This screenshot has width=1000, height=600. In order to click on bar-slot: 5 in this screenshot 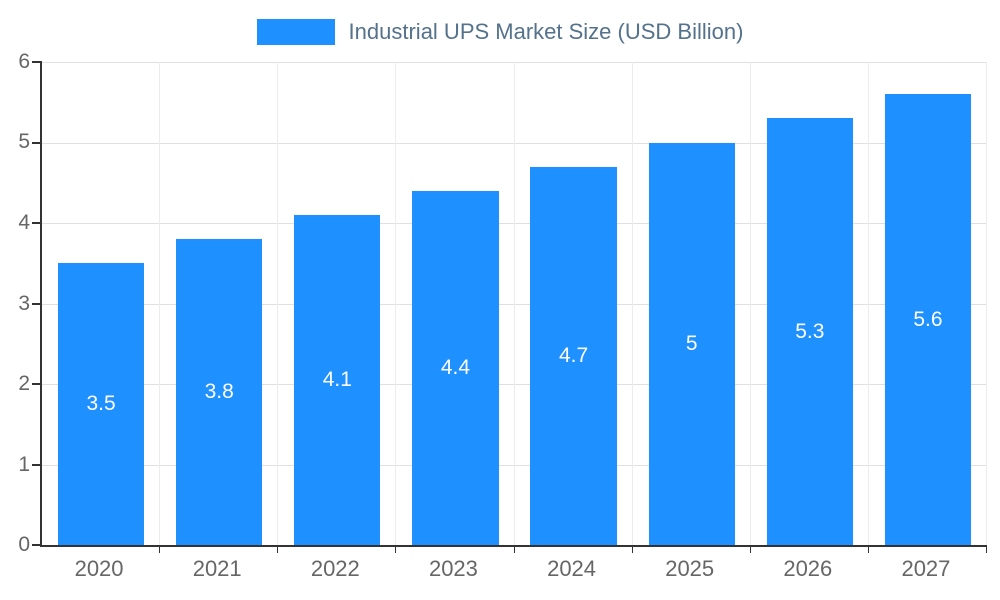, I will do `click(692, 303)`.